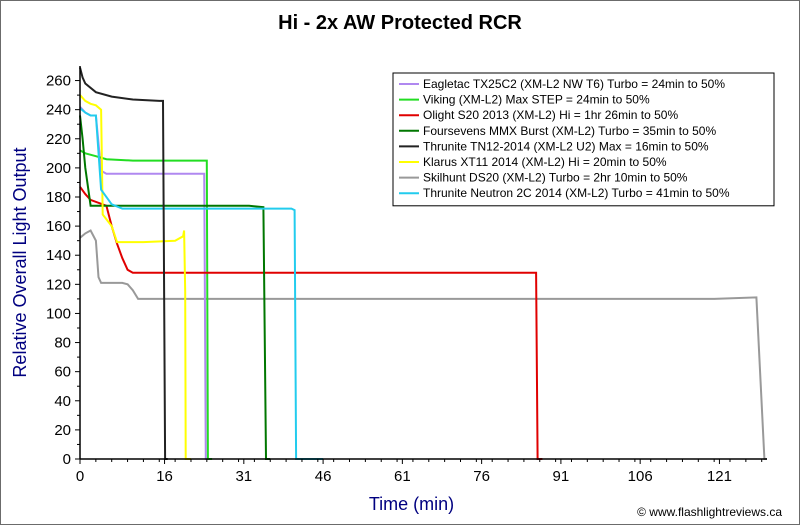 This screenshot has height=525, width=800. Describe the element at coordinates (62, 430) in the screenshot. I see `y-tick-label: 20` at that location.